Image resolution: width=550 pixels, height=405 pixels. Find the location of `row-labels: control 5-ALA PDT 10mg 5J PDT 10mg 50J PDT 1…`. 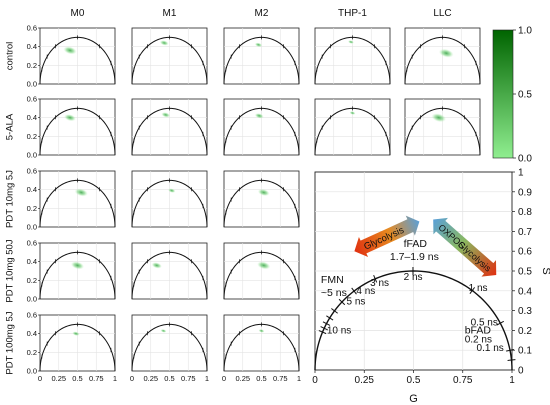

row-labels: control 5-ALA PDT 10mg 5J PDT 10mg 50J PDT 1… is located at coordinates (10, 208).